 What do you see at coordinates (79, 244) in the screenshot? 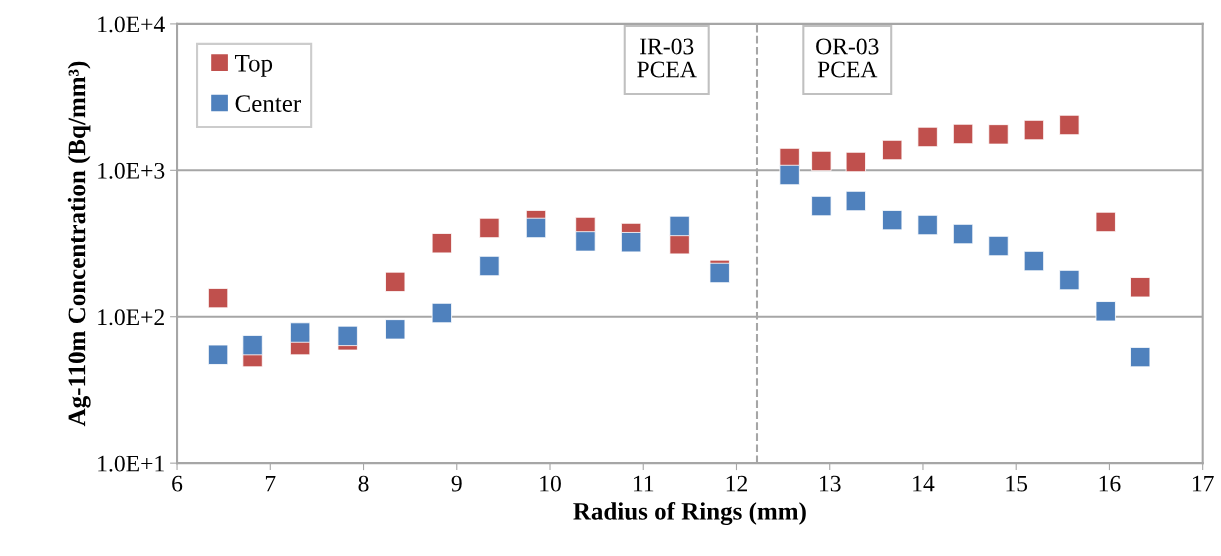
I see `y-axis-title: Ag-110m Concentration (Bq/mm³)` at bounding box center [79, 244].